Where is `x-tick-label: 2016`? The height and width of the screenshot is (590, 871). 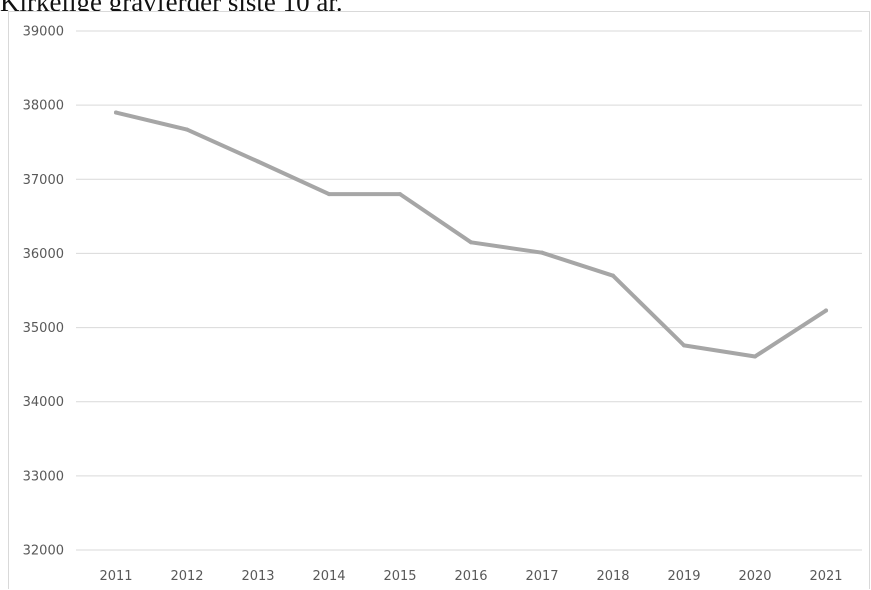
x-tick-label: 2016 is located at coordinates (470, 576).